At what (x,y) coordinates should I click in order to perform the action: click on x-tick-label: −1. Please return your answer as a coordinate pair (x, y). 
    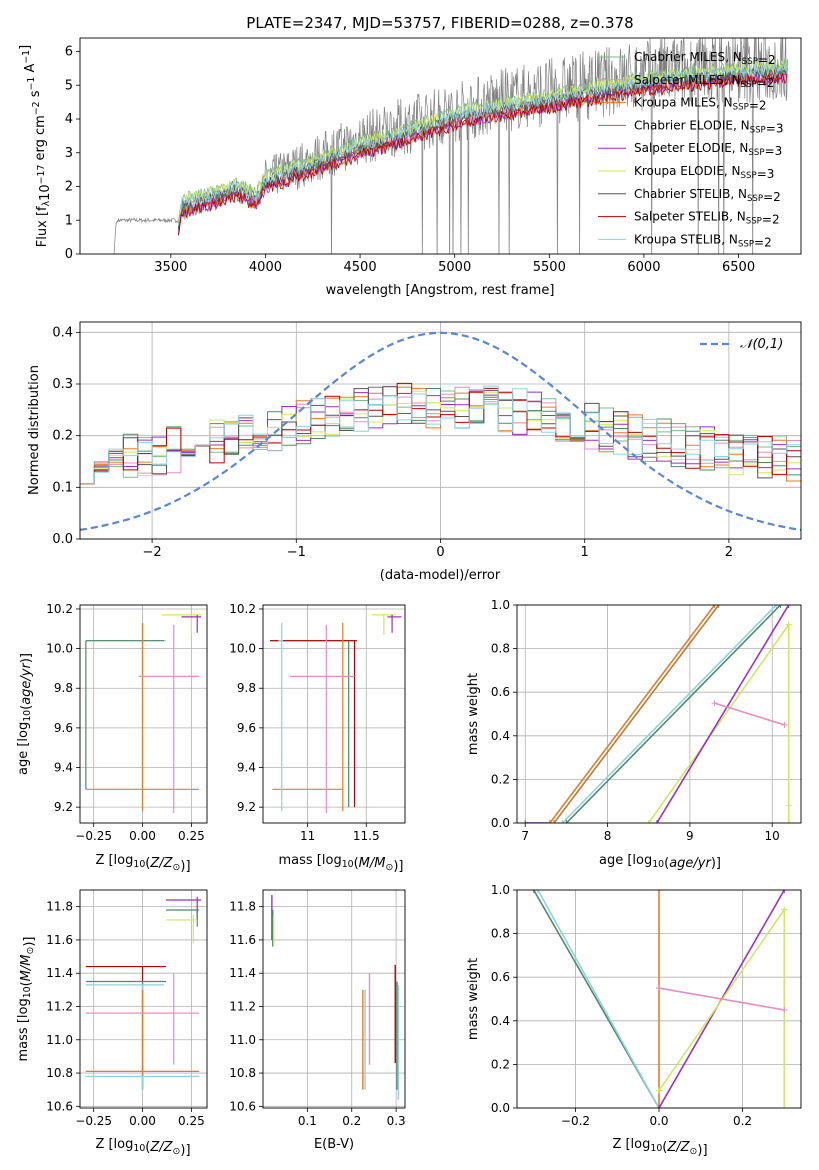
    Looking at the image, I should click on (296, 552).